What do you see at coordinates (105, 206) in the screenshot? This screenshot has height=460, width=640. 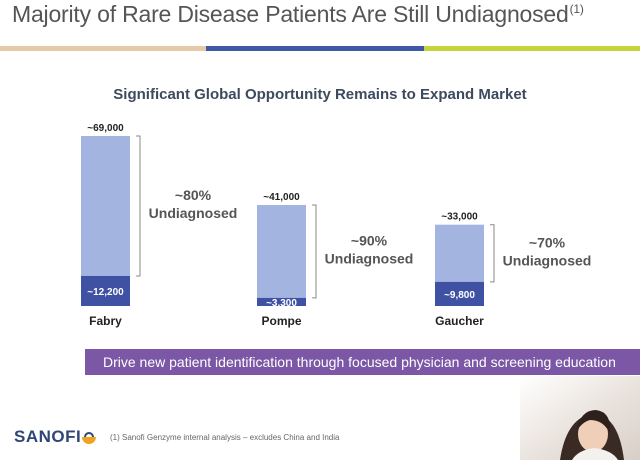 I see `bar-undiagnosed-fabry` at bounding box center [105, 206].